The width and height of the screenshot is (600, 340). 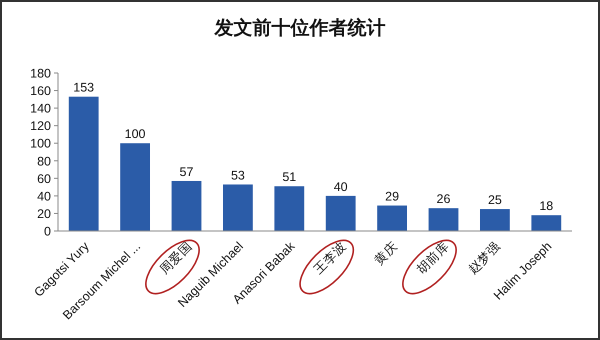 I want to click on y-tick-label: 40, so click(x=44, y=196).